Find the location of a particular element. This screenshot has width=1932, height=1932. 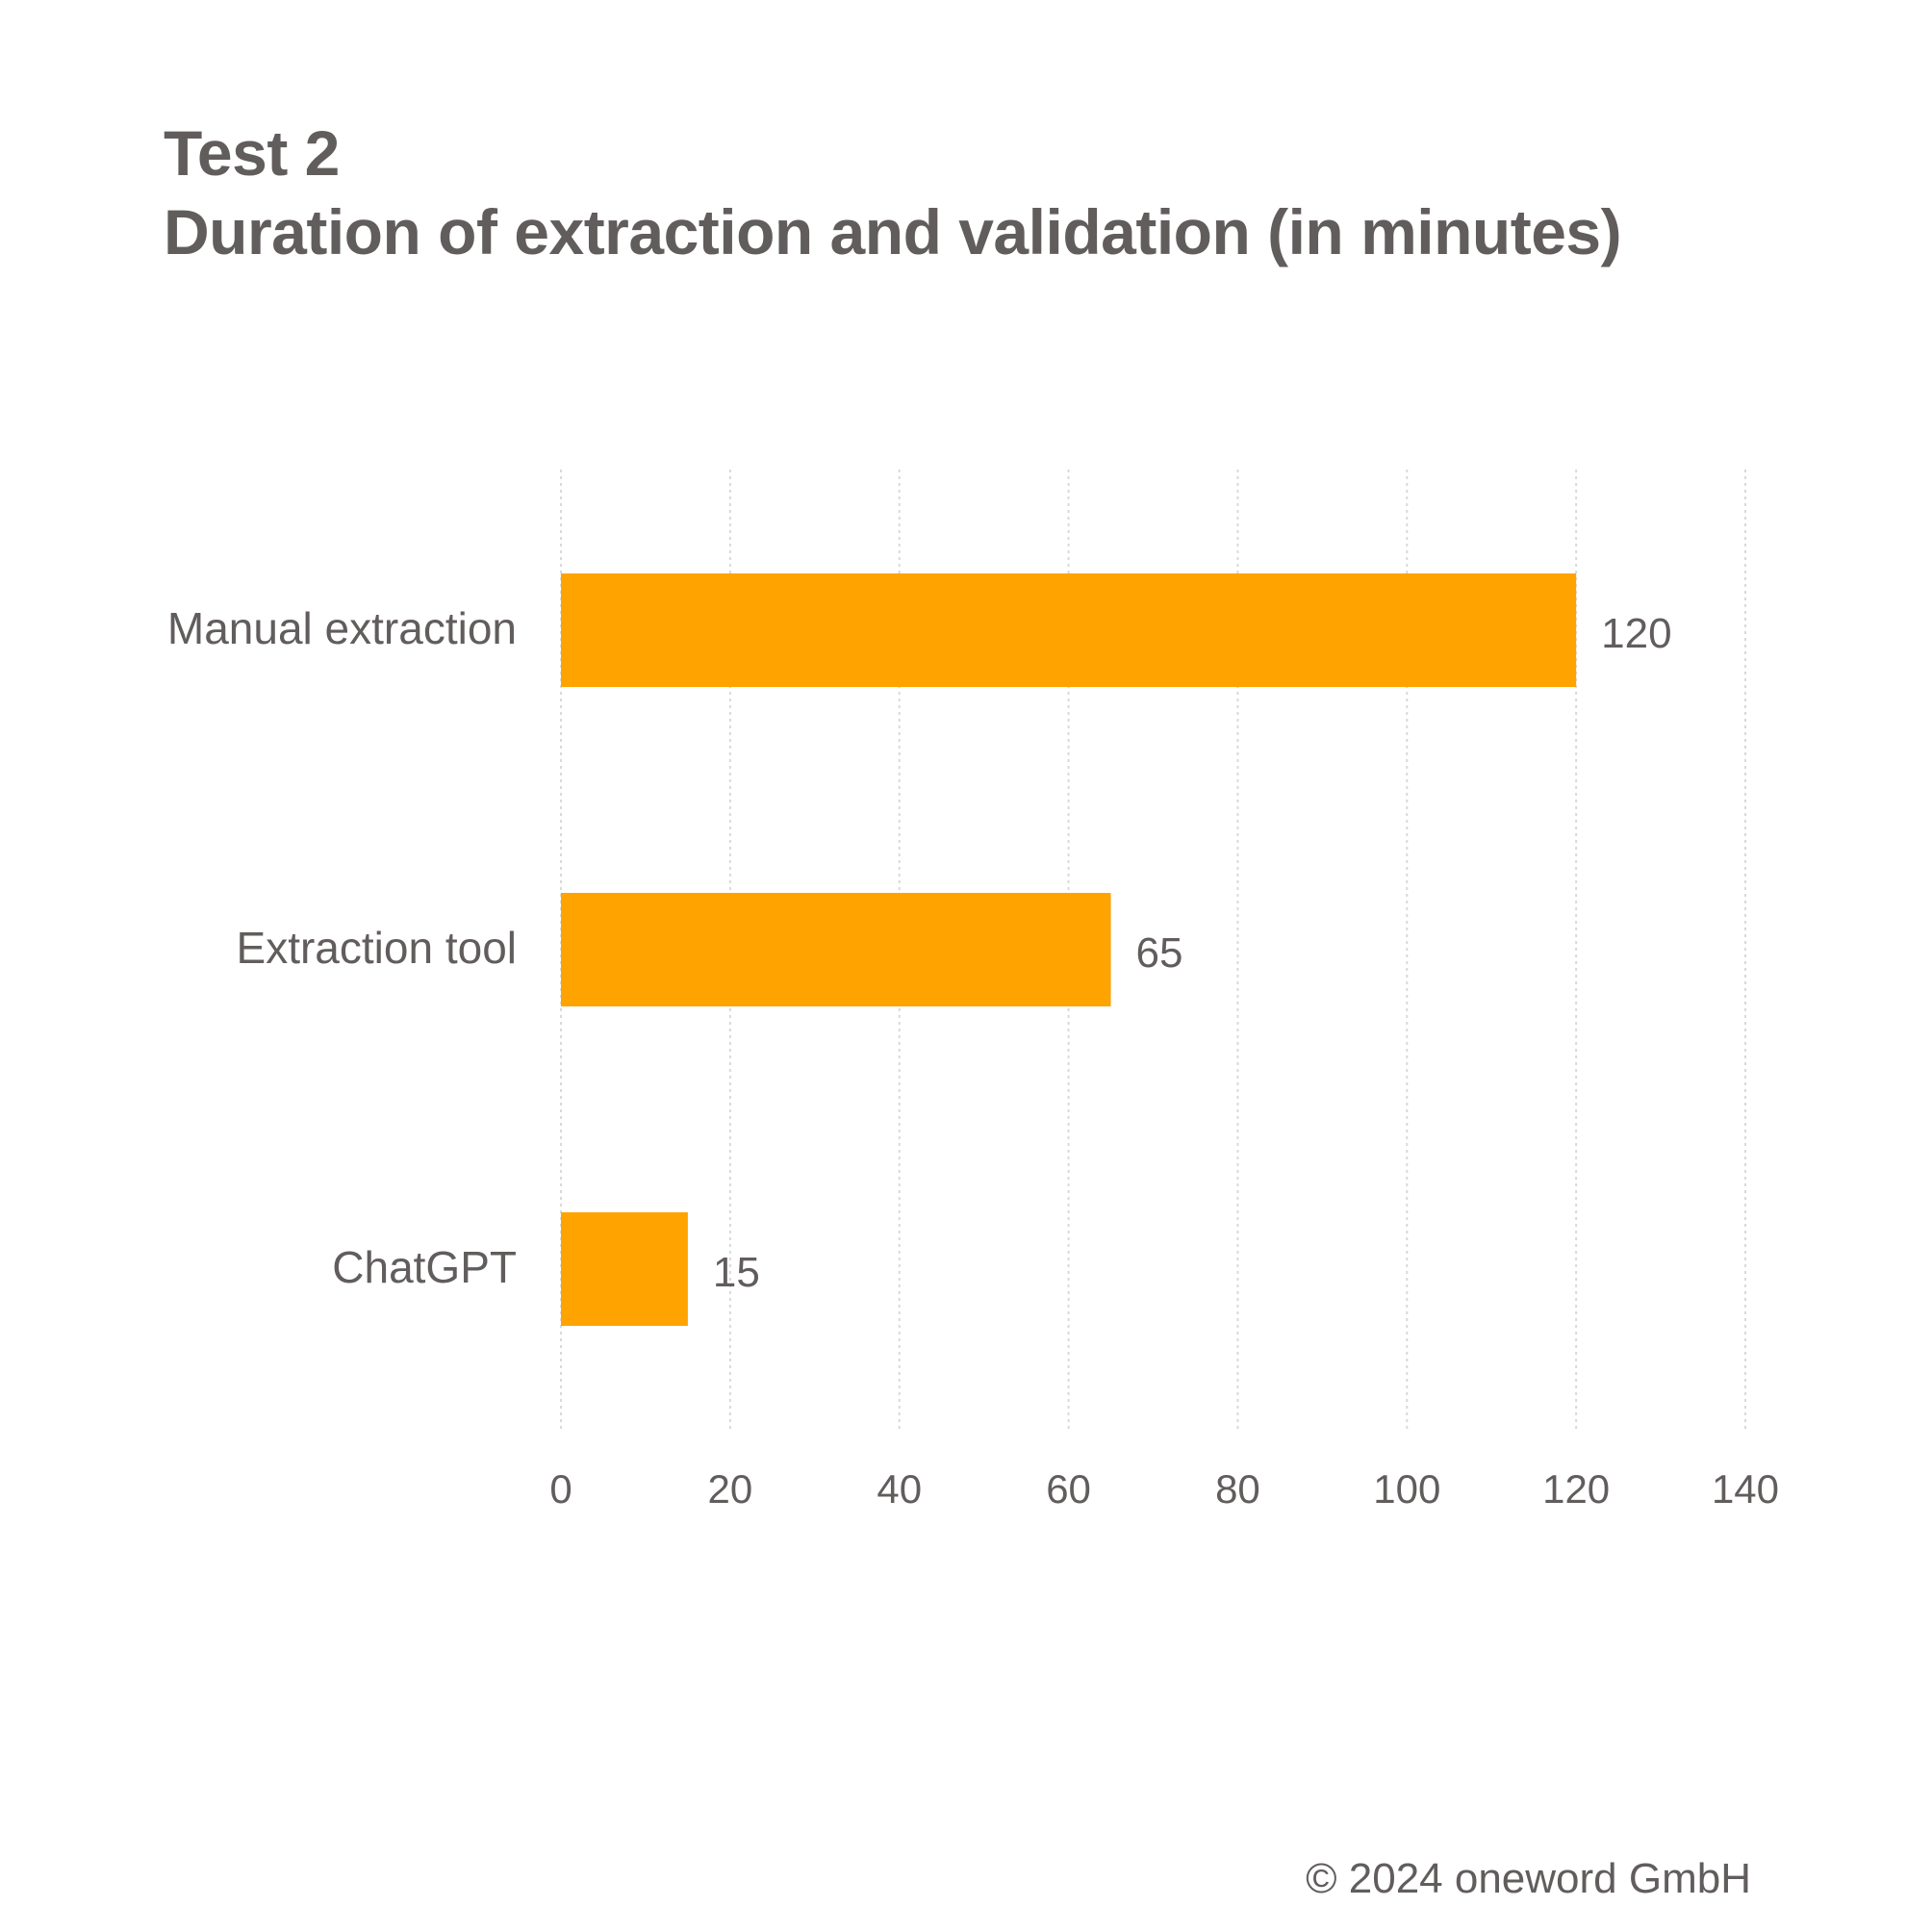

chart-title: Test 2 is located at coordinates (252, 153).